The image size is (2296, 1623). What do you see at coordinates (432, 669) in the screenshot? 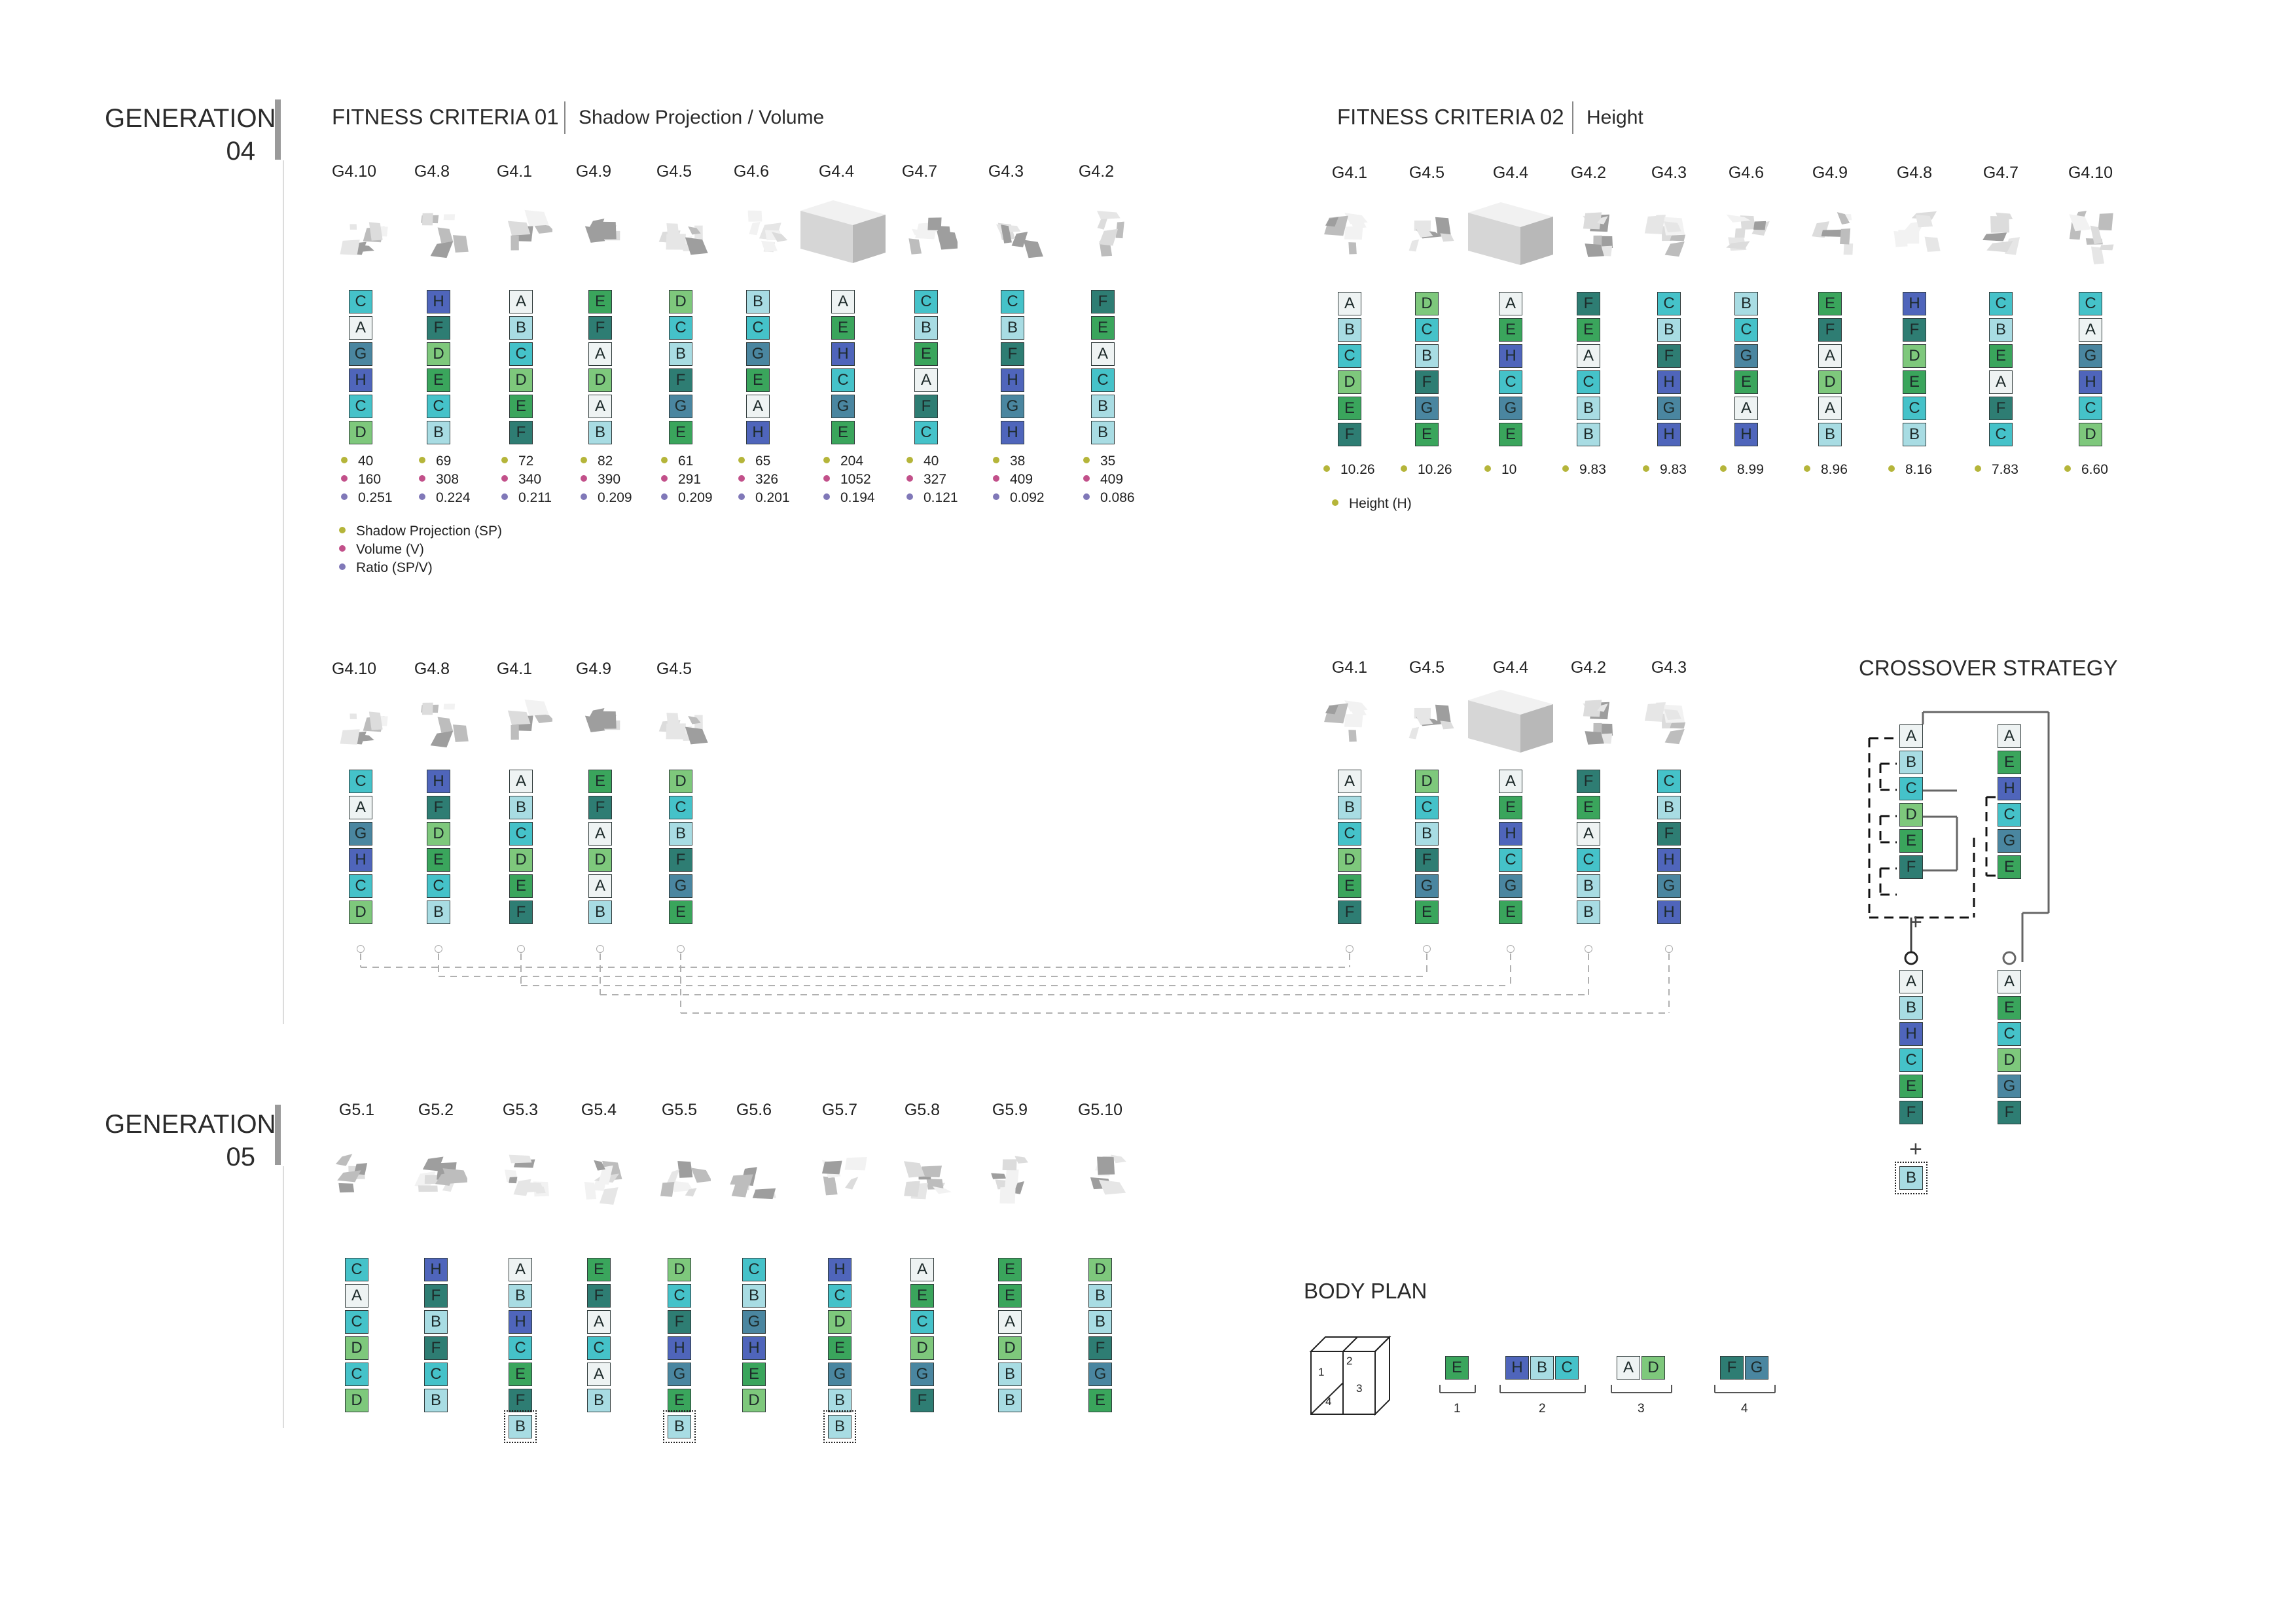
I see `selected-individual-label: G4.8` at bounding box center [432, 669].